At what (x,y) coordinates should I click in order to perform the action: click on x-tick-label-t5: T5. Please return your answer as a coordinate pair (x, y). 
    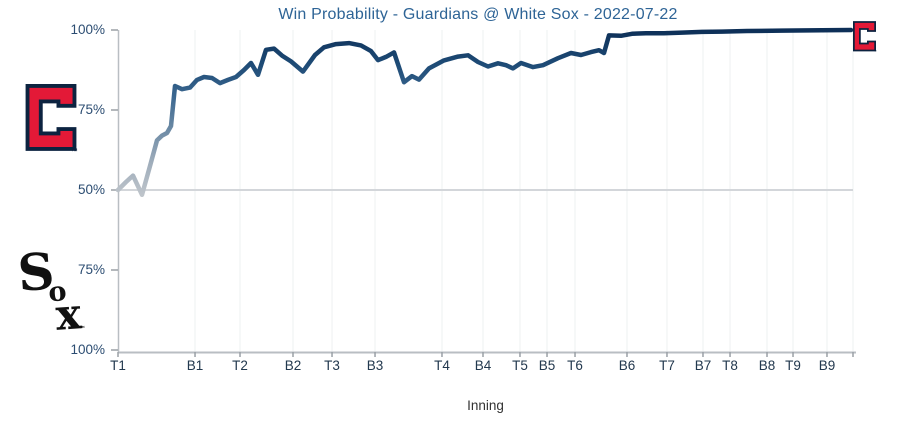
    Looking at the image, I should click on (520, 365).